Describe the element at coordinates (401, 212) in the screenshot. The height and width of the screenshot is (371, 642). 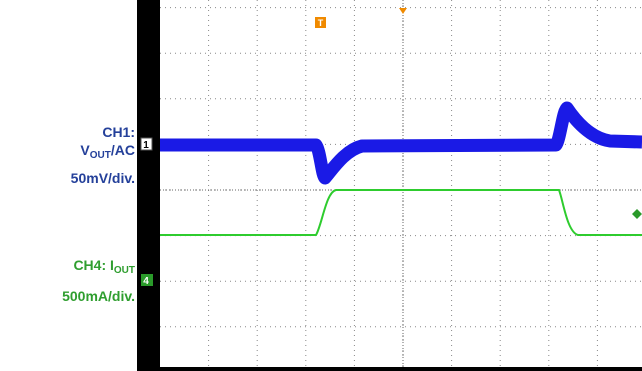
I see `ch4-trace` at that location.